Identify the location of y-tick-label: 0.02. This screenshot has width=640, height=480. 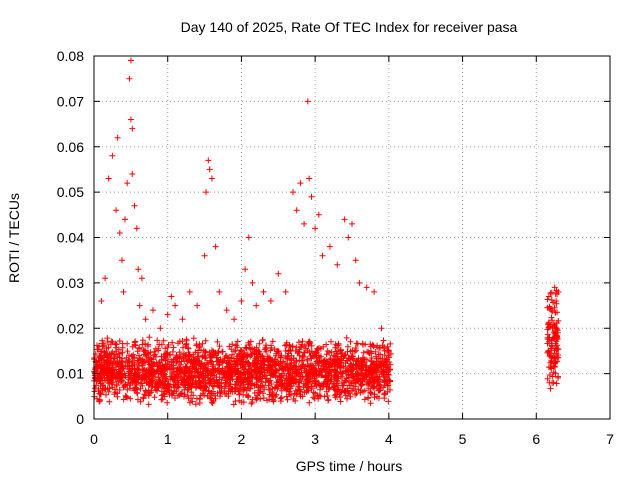
(70, 328).